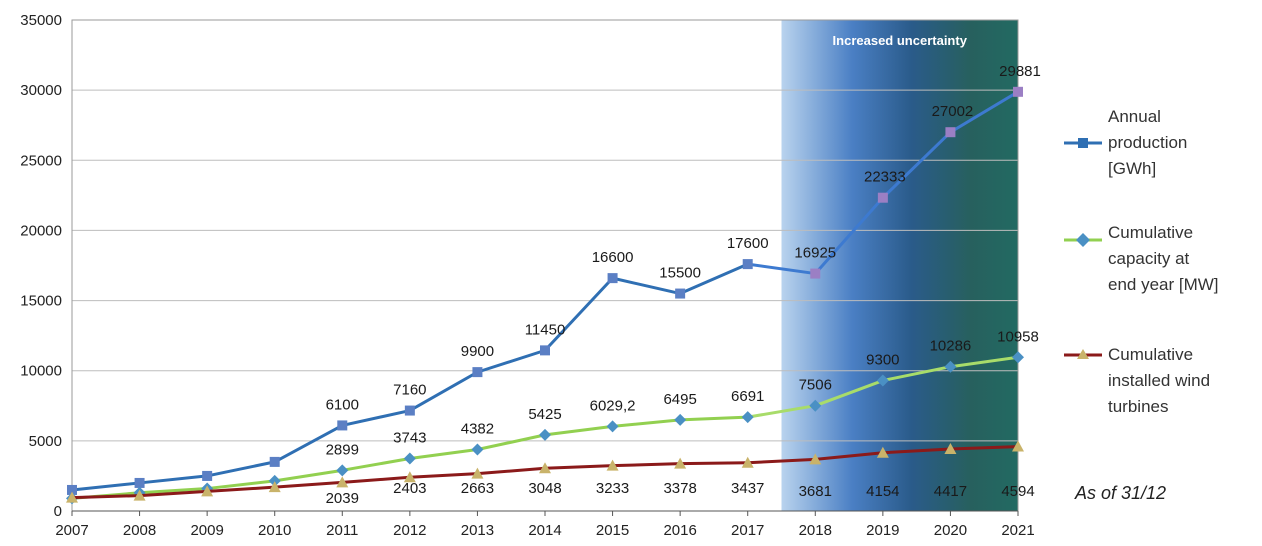  What do you see at coordinates (646, 465) in the screenshot?
I see `turbines-segment-2015` at bounding box center [646, 465].